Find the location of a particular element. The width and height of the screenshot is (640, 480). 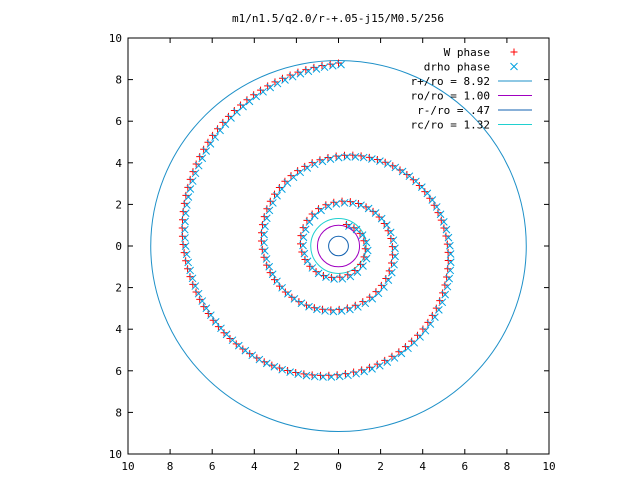

x-tick-label: 10 is located at coordinates (127, 466).